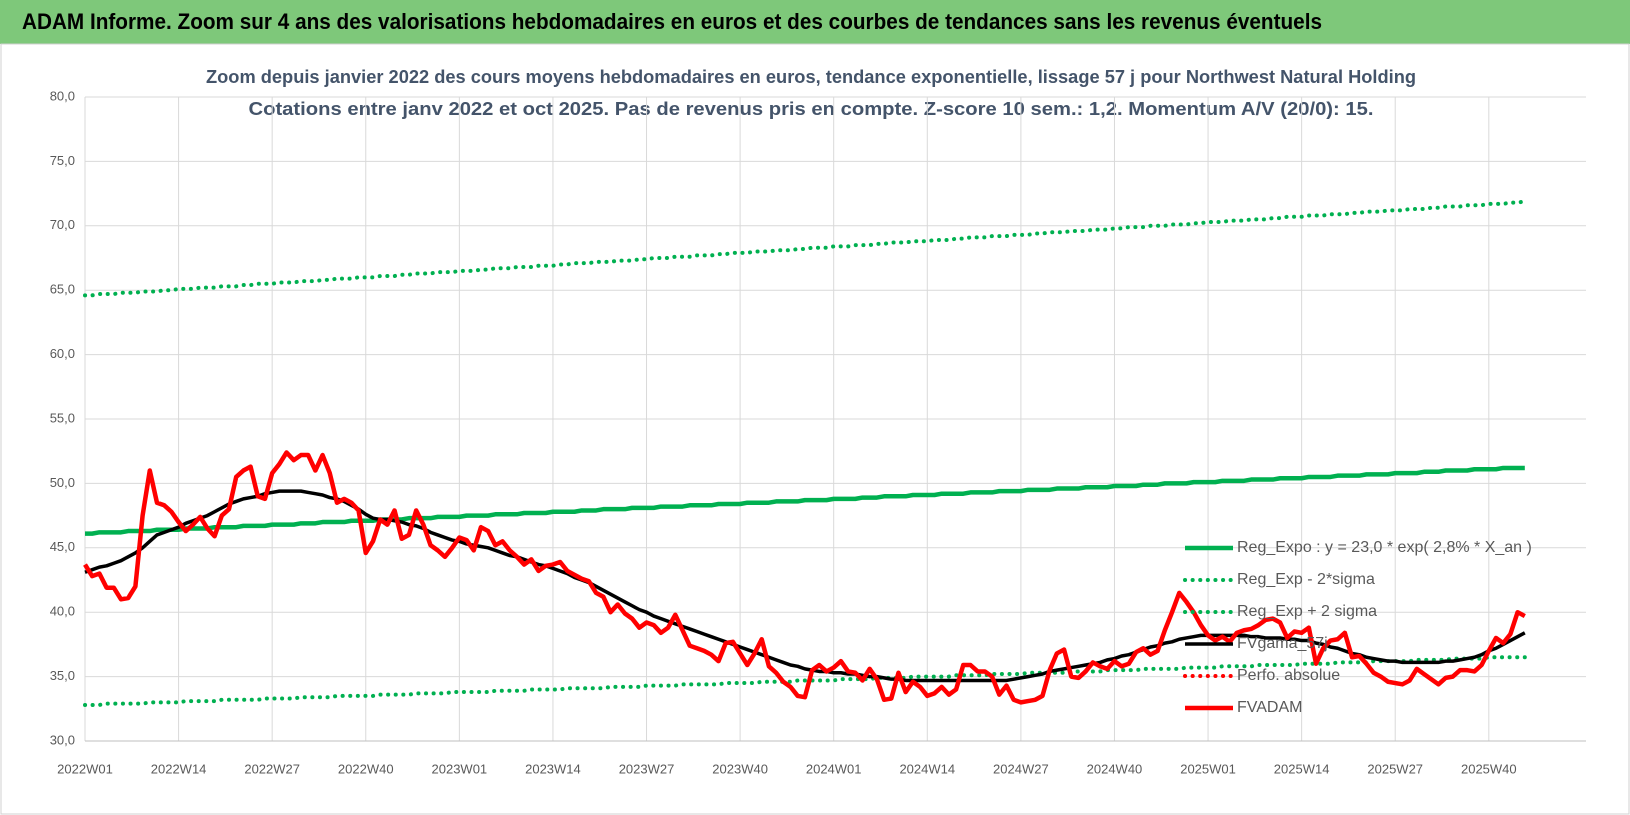 The height and width of the screenshot is (815, 1630). Describe the element at coordinates (366, 768) in the screenshot. I see `x-tick-label: 2022W40` at that location.